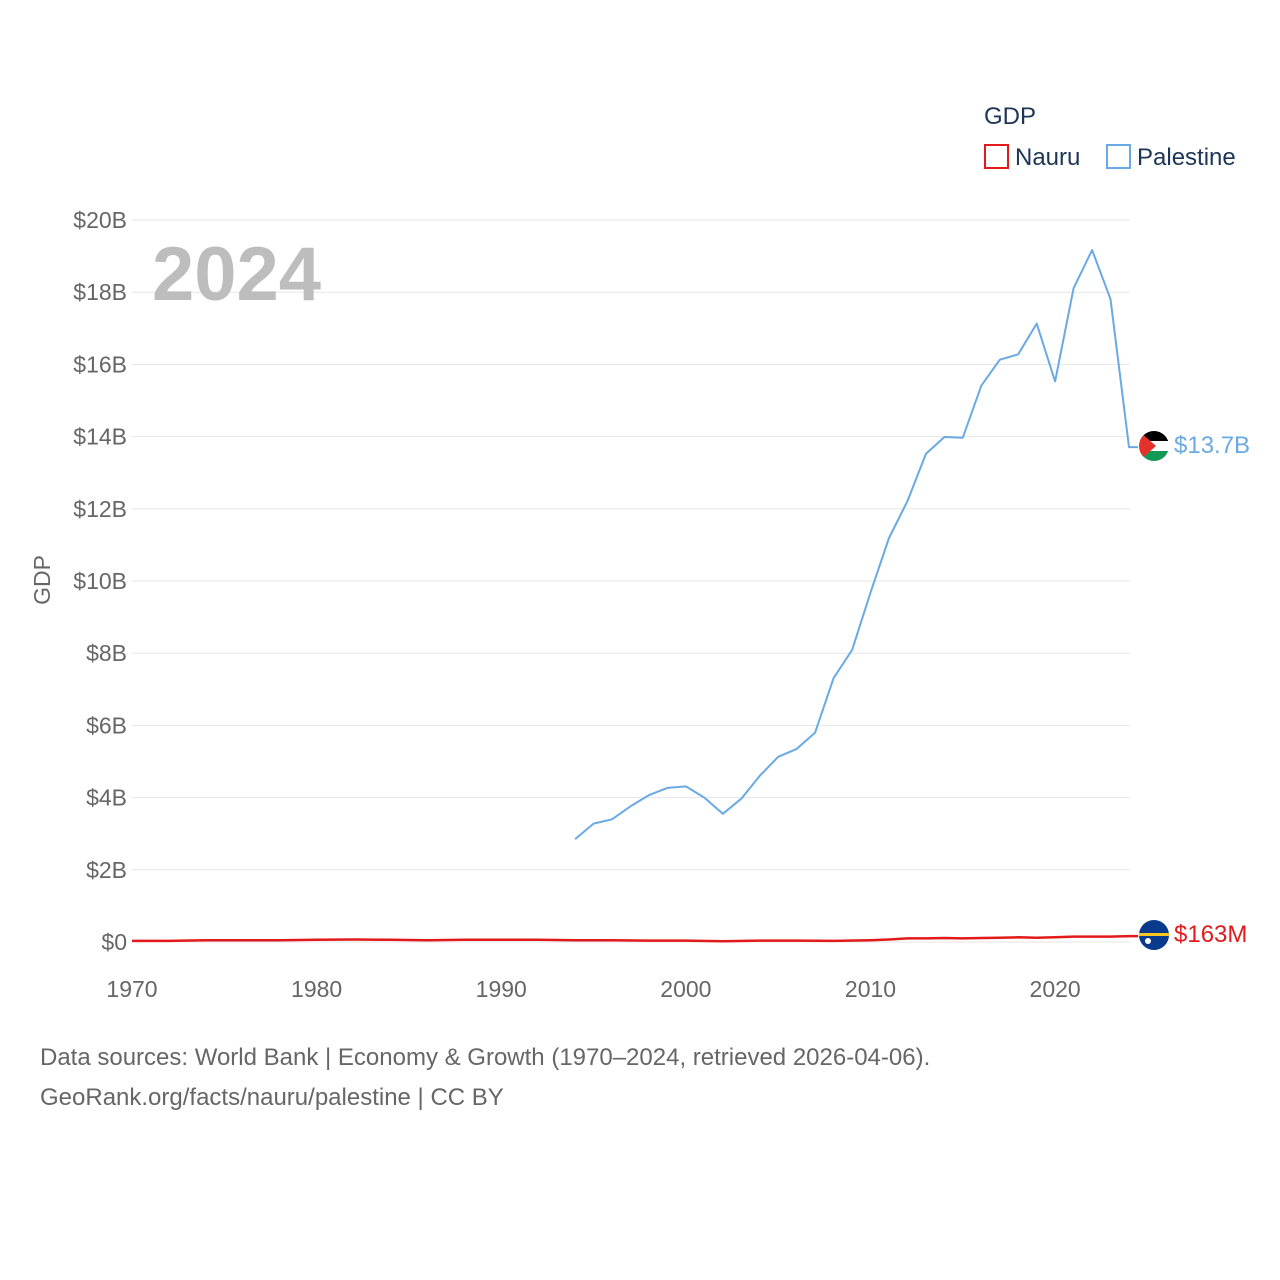  I want to click on y-tick-label: $12B, so click(100, 509).